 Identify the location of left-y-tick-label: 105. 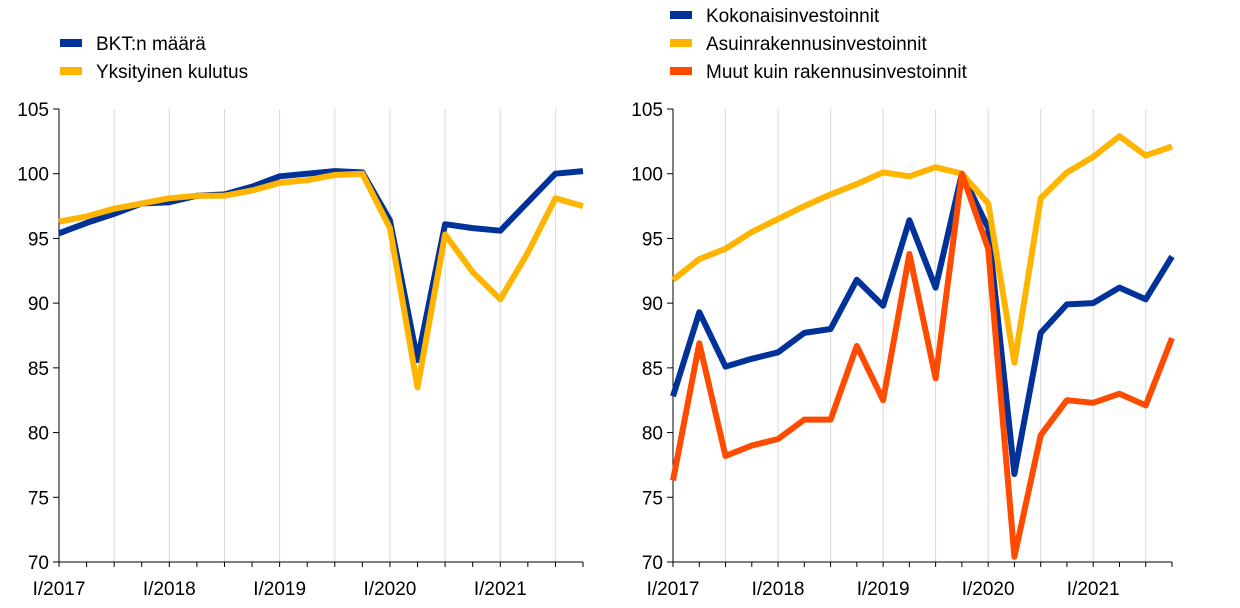
(33, 110).